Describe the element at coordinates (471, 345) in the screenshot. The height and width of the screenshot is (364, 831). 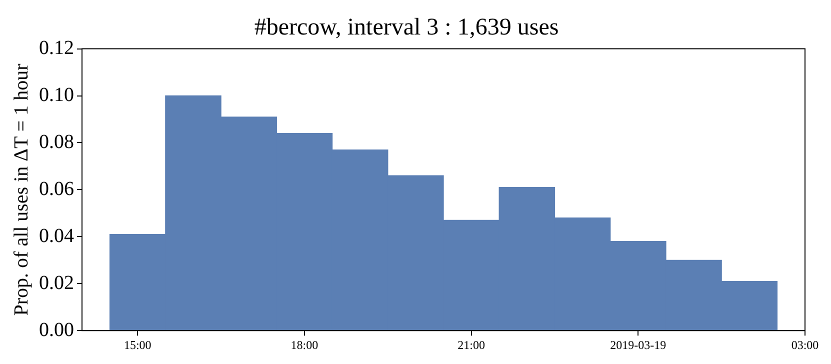
I see `x-tick-label: 21:00` at that location.